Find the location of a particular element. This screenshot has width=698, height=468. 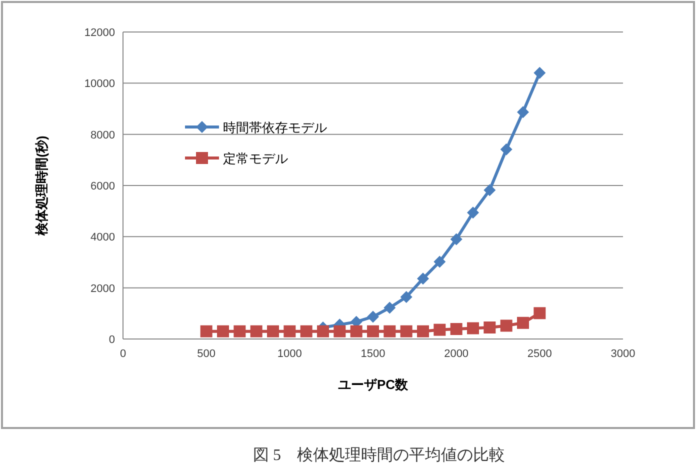

y-tick-label: 8000 is located at coordinates (102, 135).